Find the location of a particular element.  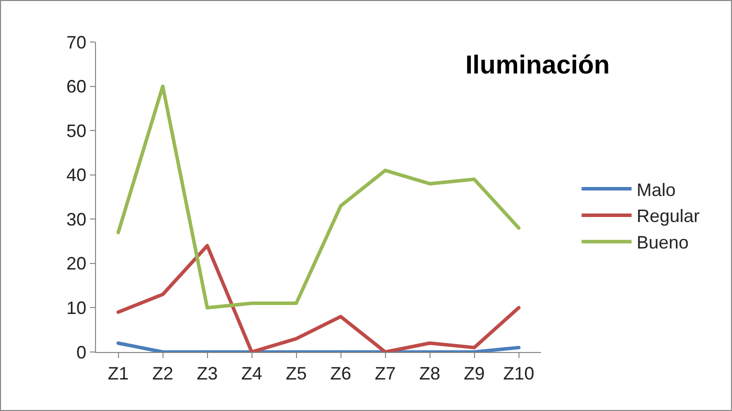

x-tick-label: Z4 is located at coordinates (251, 374).